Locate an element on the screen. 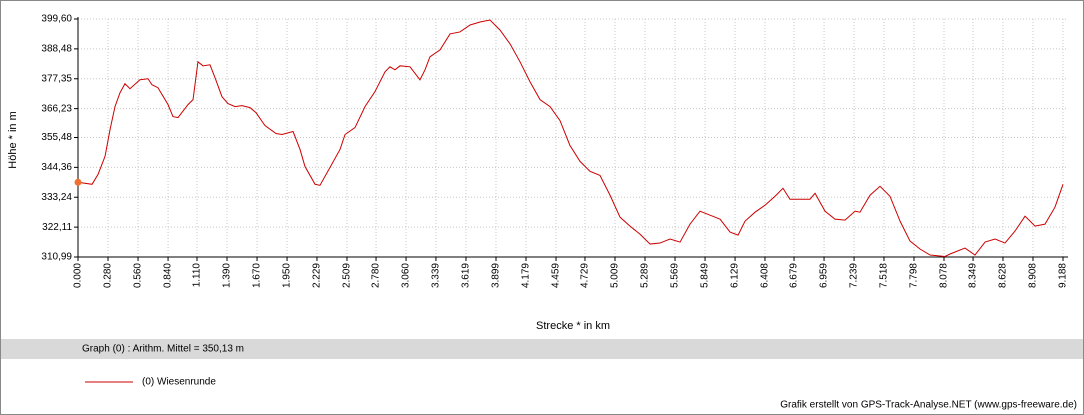  x-tick-label: 1.950 is located at coordinates (287, 275).